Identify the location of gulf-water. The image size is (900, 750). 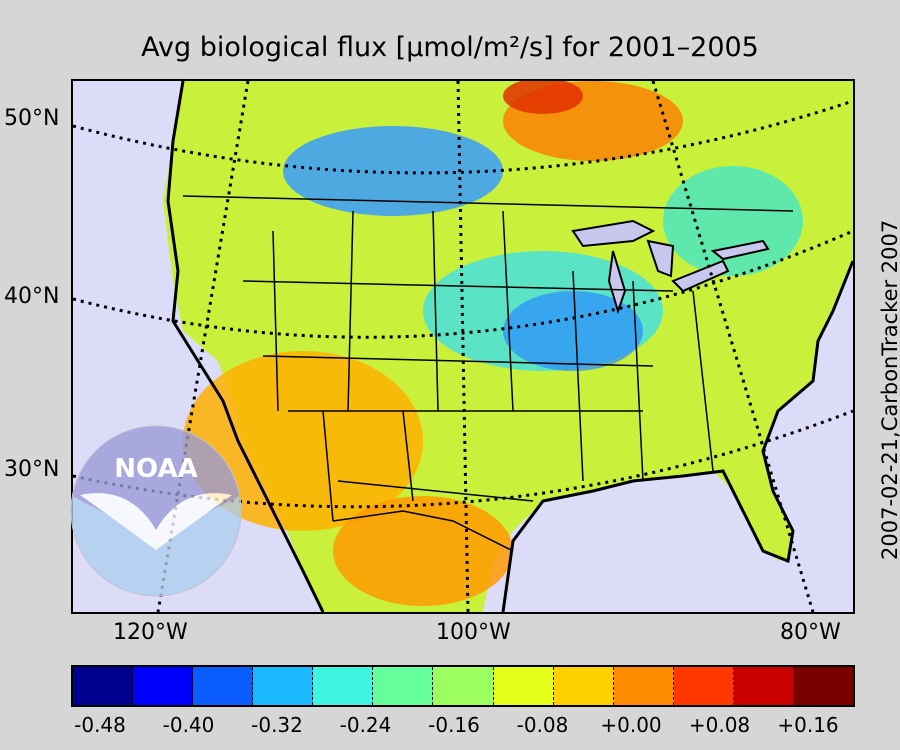
(623, 544).